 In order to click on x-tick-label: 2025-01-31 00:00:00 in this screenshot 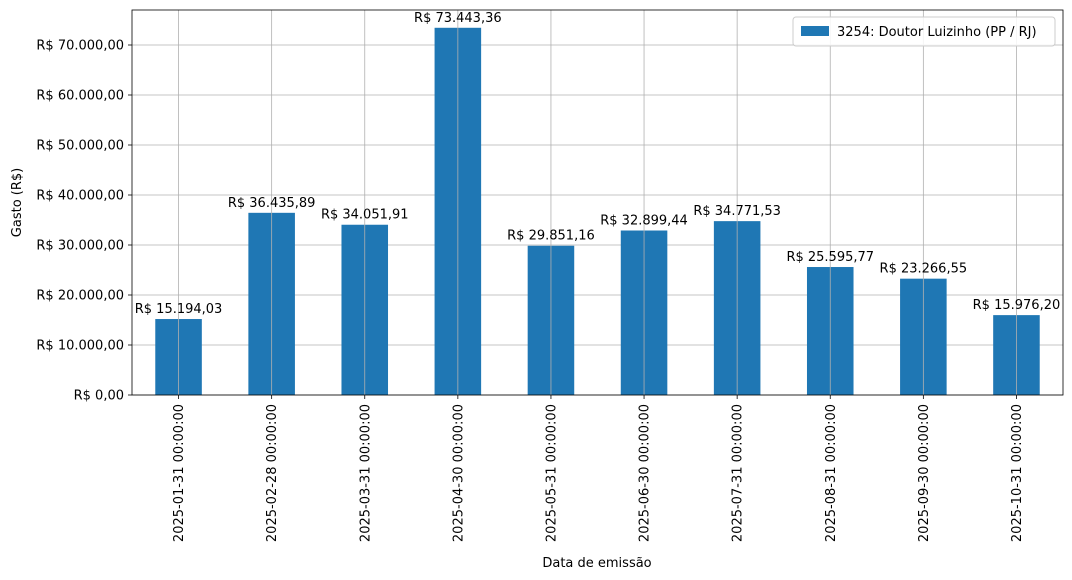, I will do `click(179, 473)`.